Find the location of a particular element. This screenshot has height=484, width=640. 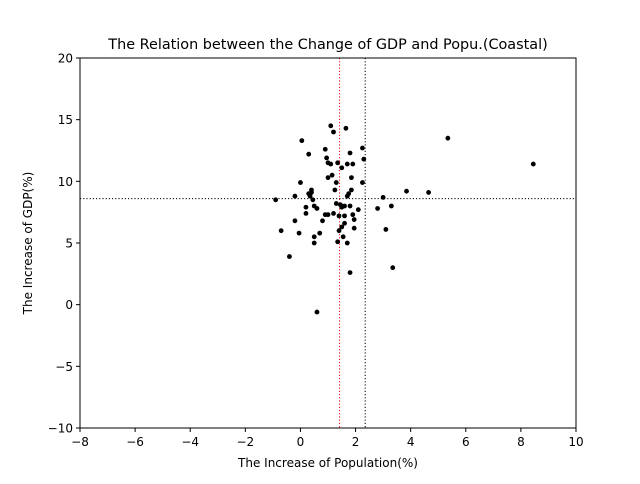

y-tick-label: 15 is located at coordinates (65, 120).